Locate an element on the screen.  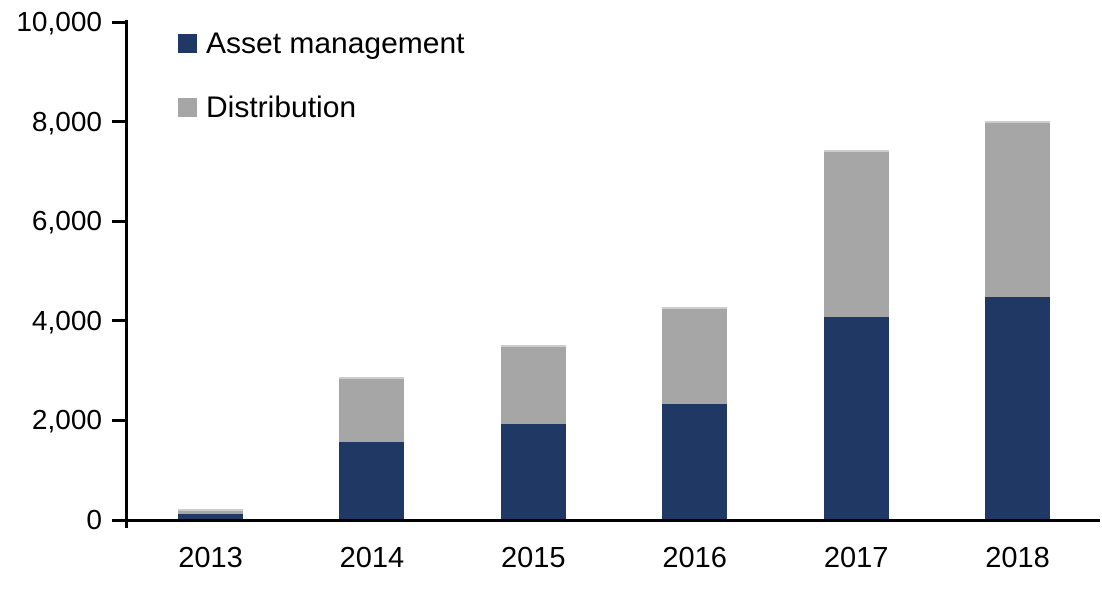
bar-segment-asset-management-2014 is located at coordinates (372, 480).